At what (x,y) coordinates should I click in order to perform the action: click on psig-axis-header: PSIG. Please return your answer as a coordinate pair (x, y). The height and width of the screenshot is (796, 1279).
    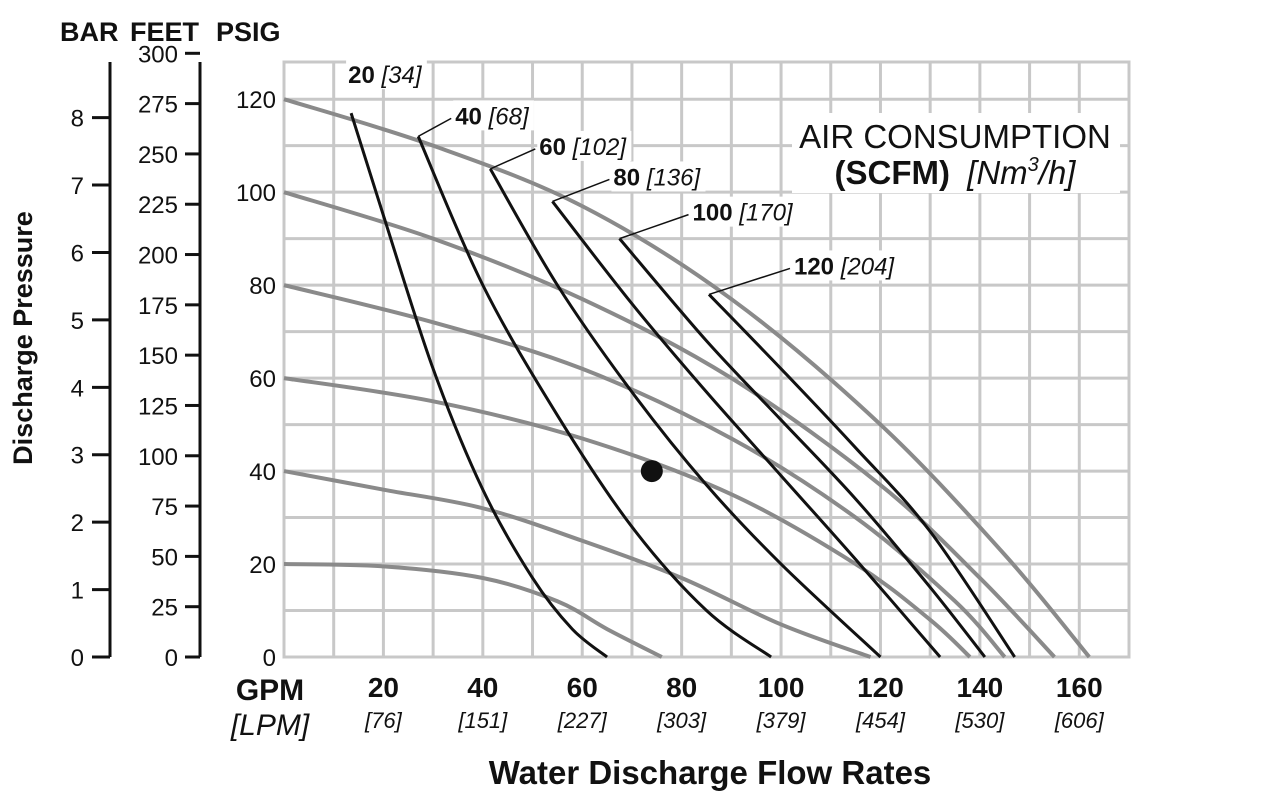
    Looking at the image, I should click on (248, 32).